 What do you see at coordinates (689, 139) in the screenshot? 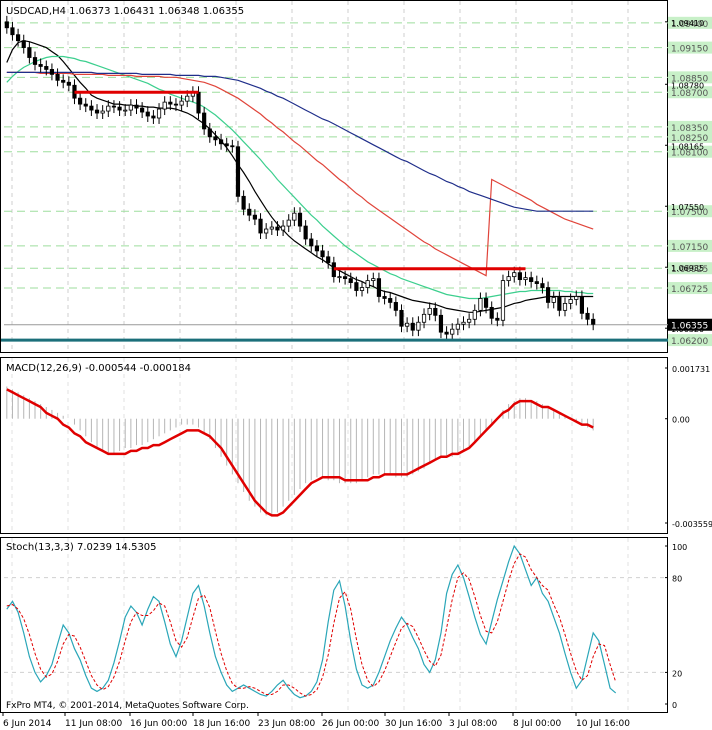
I see `price-level-label: 1.08250` at bounding box center [689, 139].